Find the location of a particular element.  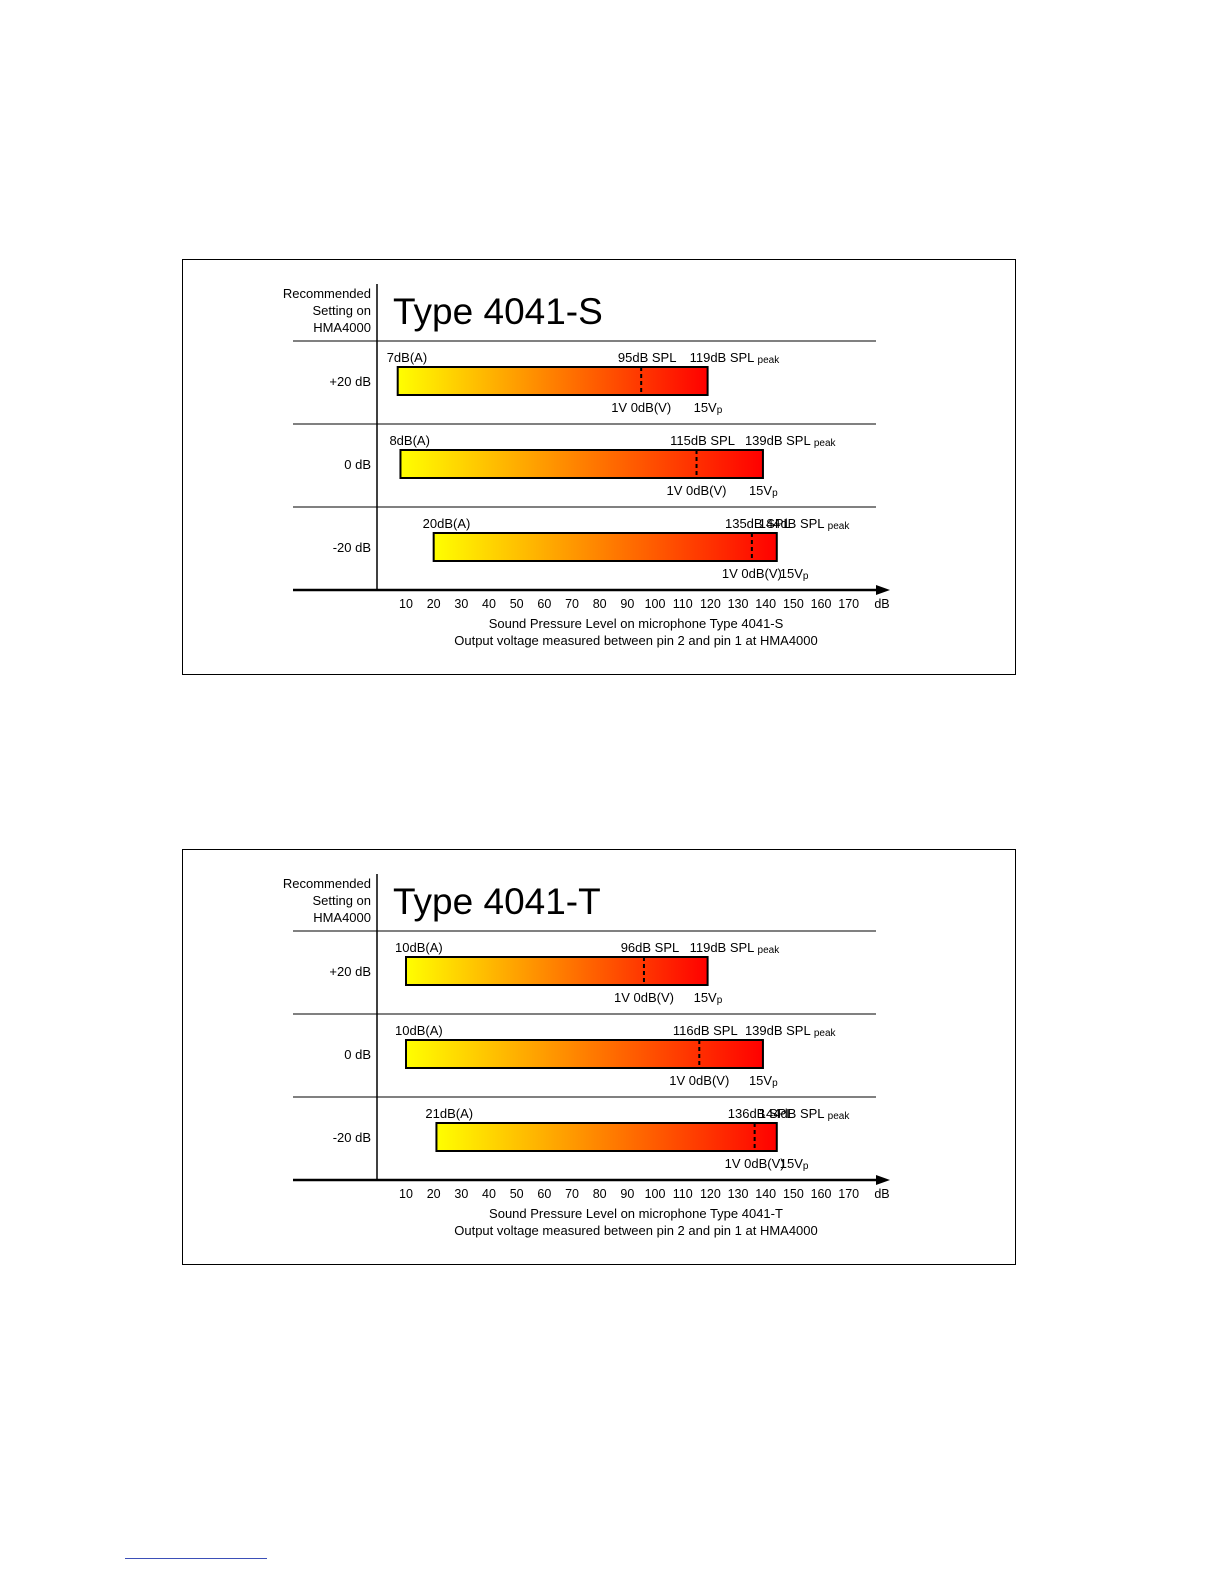

spl-at-0dbv-label: 136dB SPL is located at coordinates (761, 1113).